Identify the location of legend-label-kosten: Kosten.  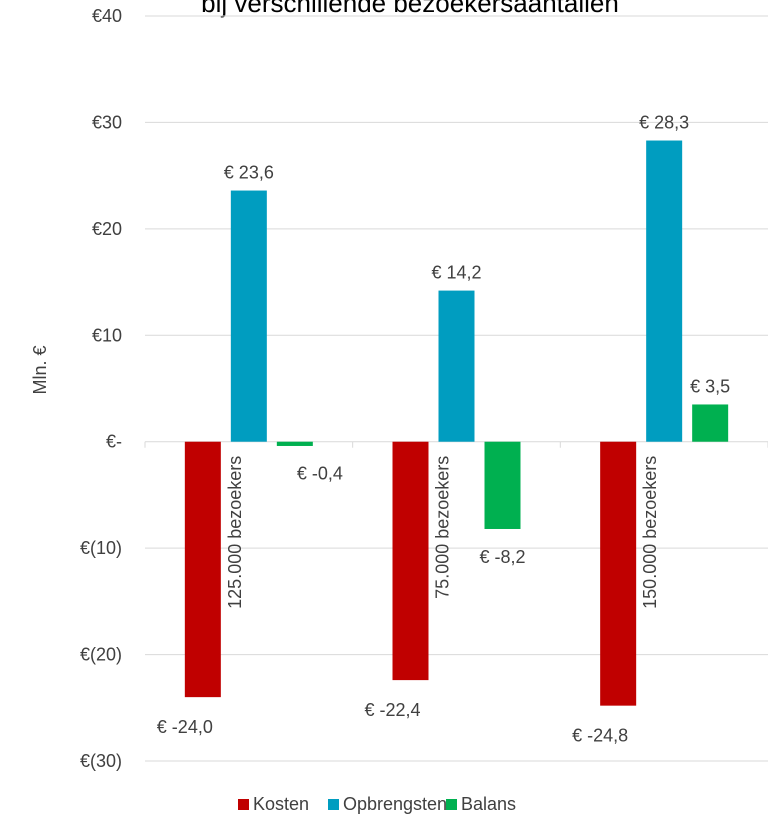
(281, 804).